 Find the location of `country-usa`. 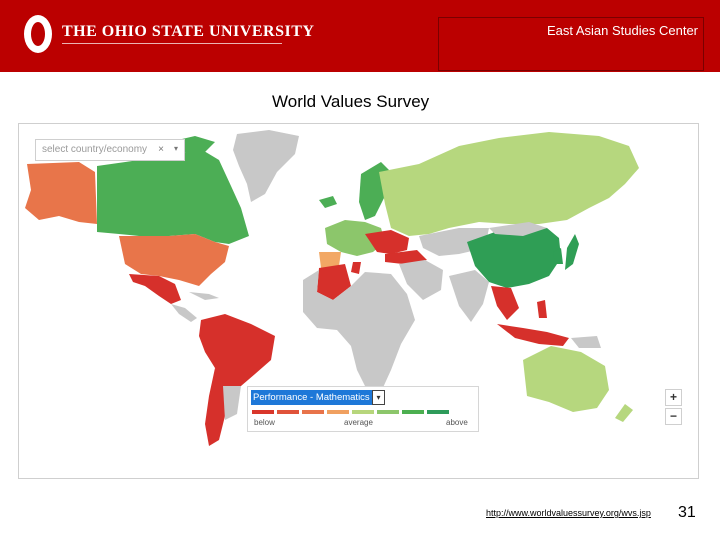

country-usa is located at coordinates (174, 260).